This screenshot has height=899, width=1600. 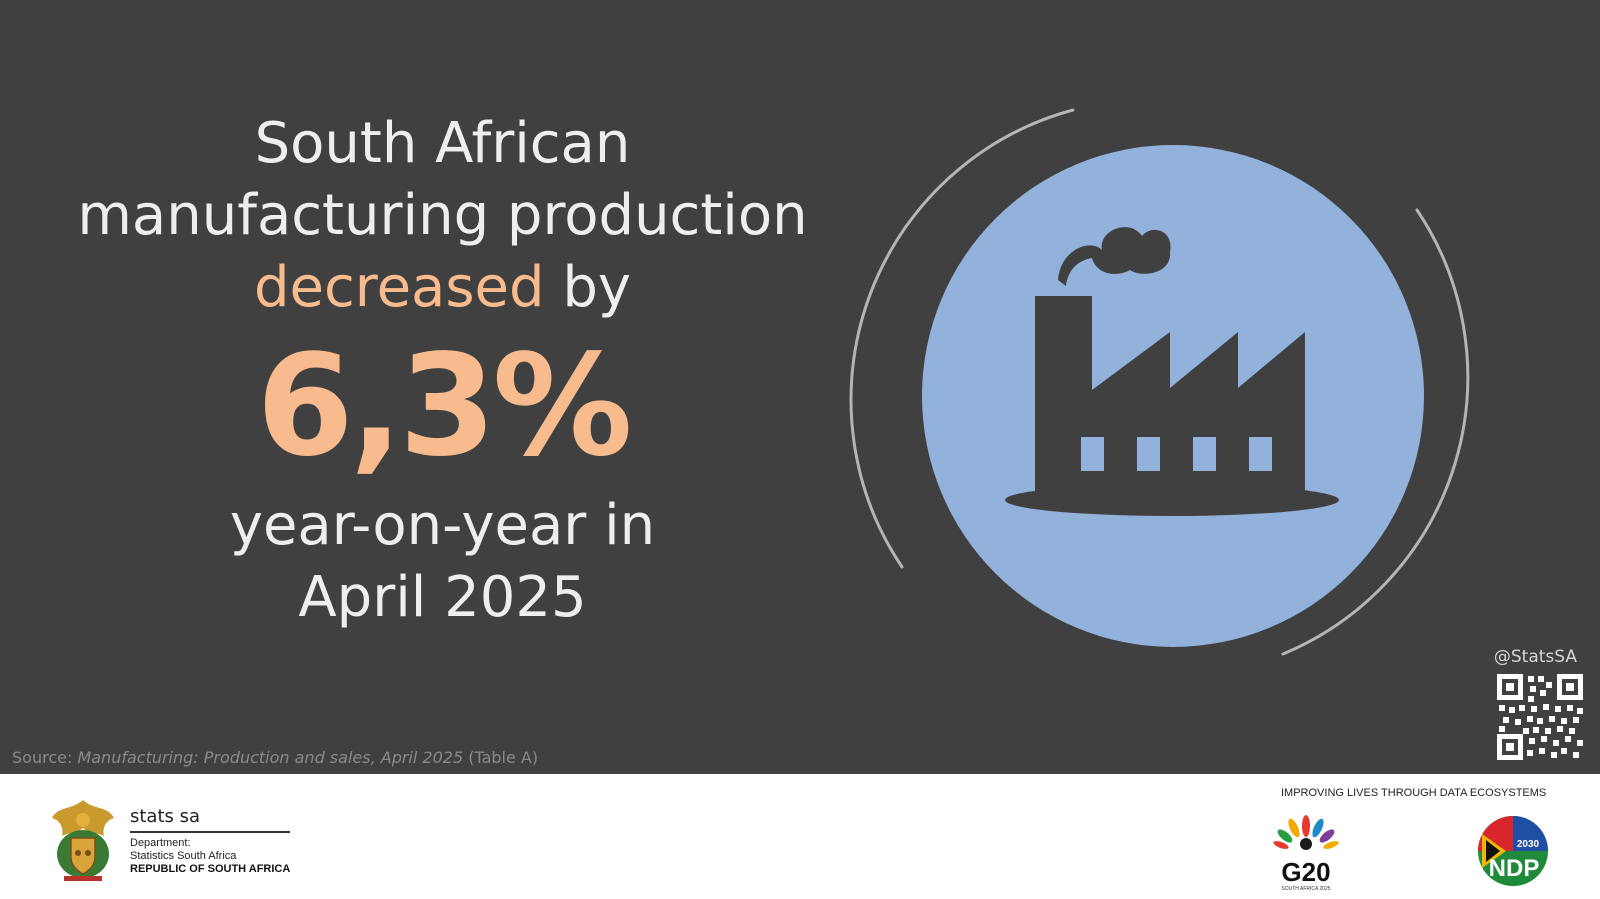 I want to click on headline-by: by, so click(x=588, y=287).